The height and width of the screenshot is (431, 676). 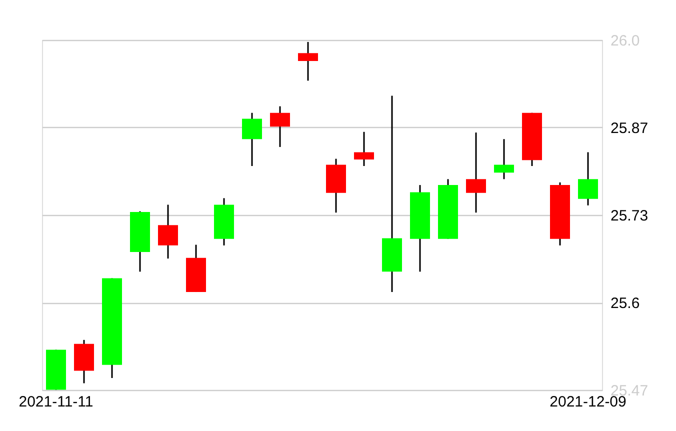 I want to click on y-tick-label: 25.87, so click(x=629, y=128).